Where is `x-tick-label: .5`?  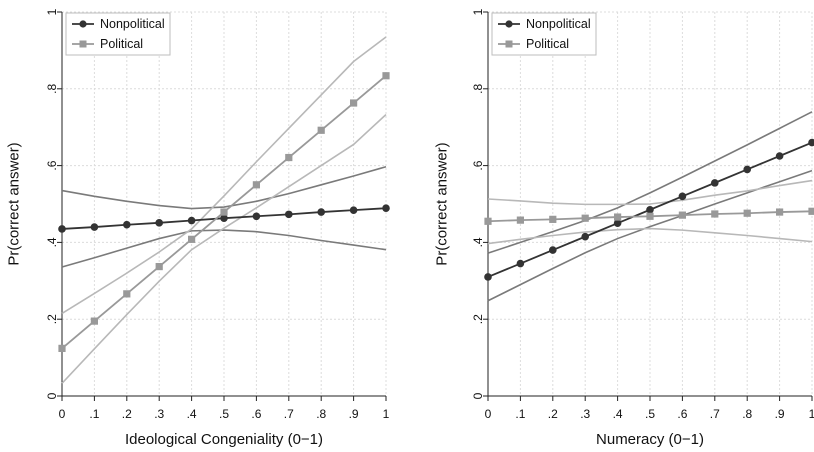
x-tick-label: .5 is located at coordinates (650, 414).